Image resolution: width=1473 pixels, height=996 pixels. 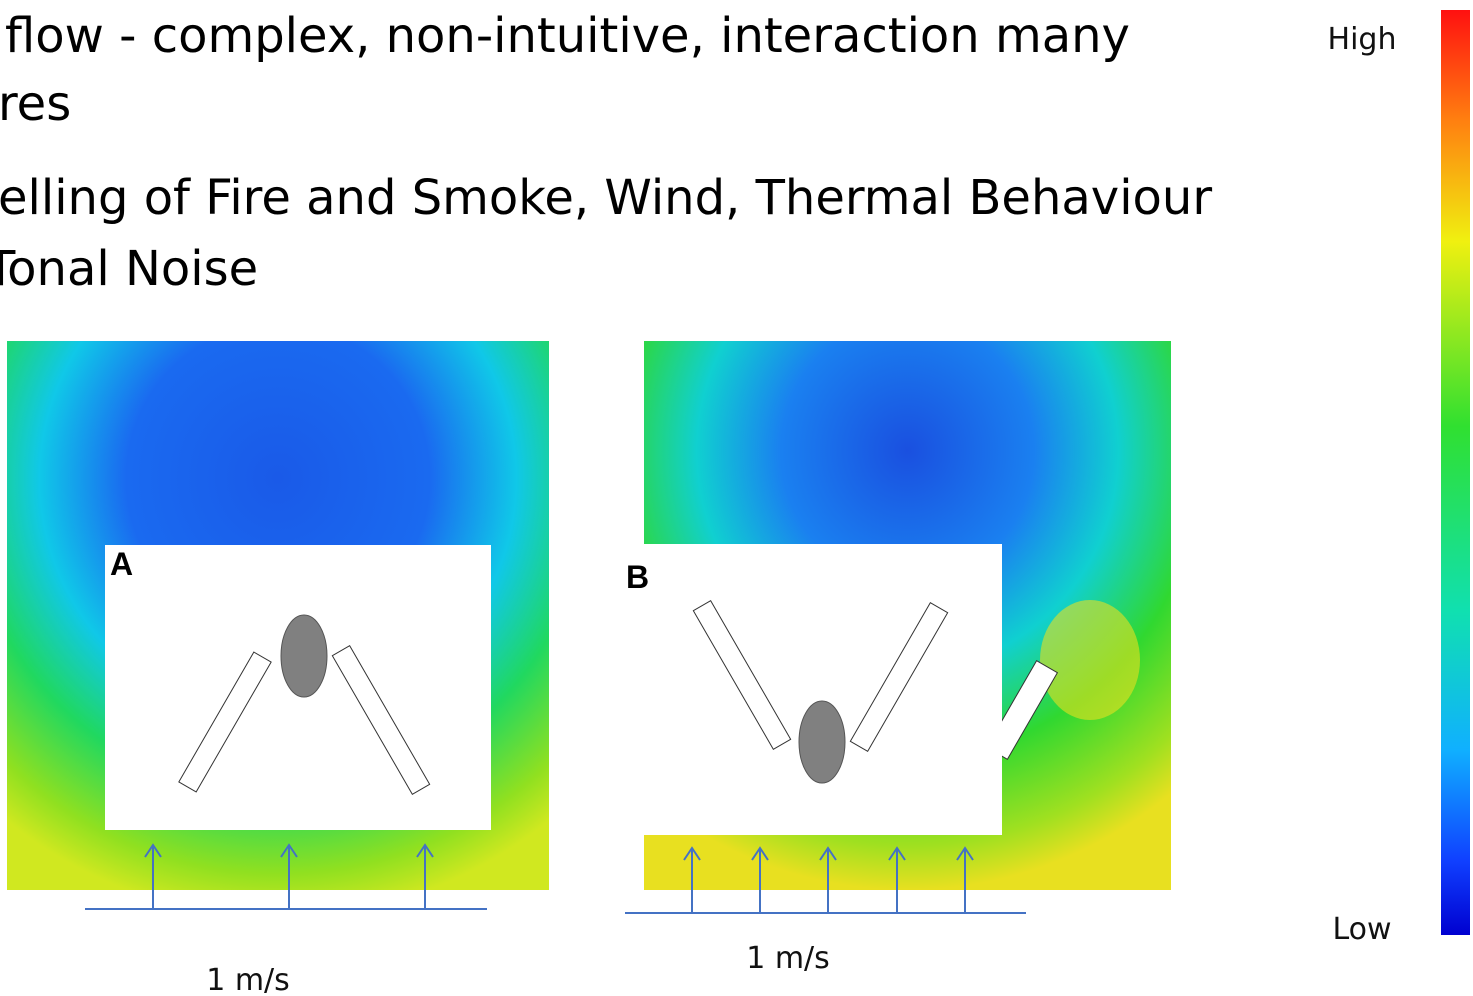 I want to click on panel-label: B, so click(x=637, y=577).